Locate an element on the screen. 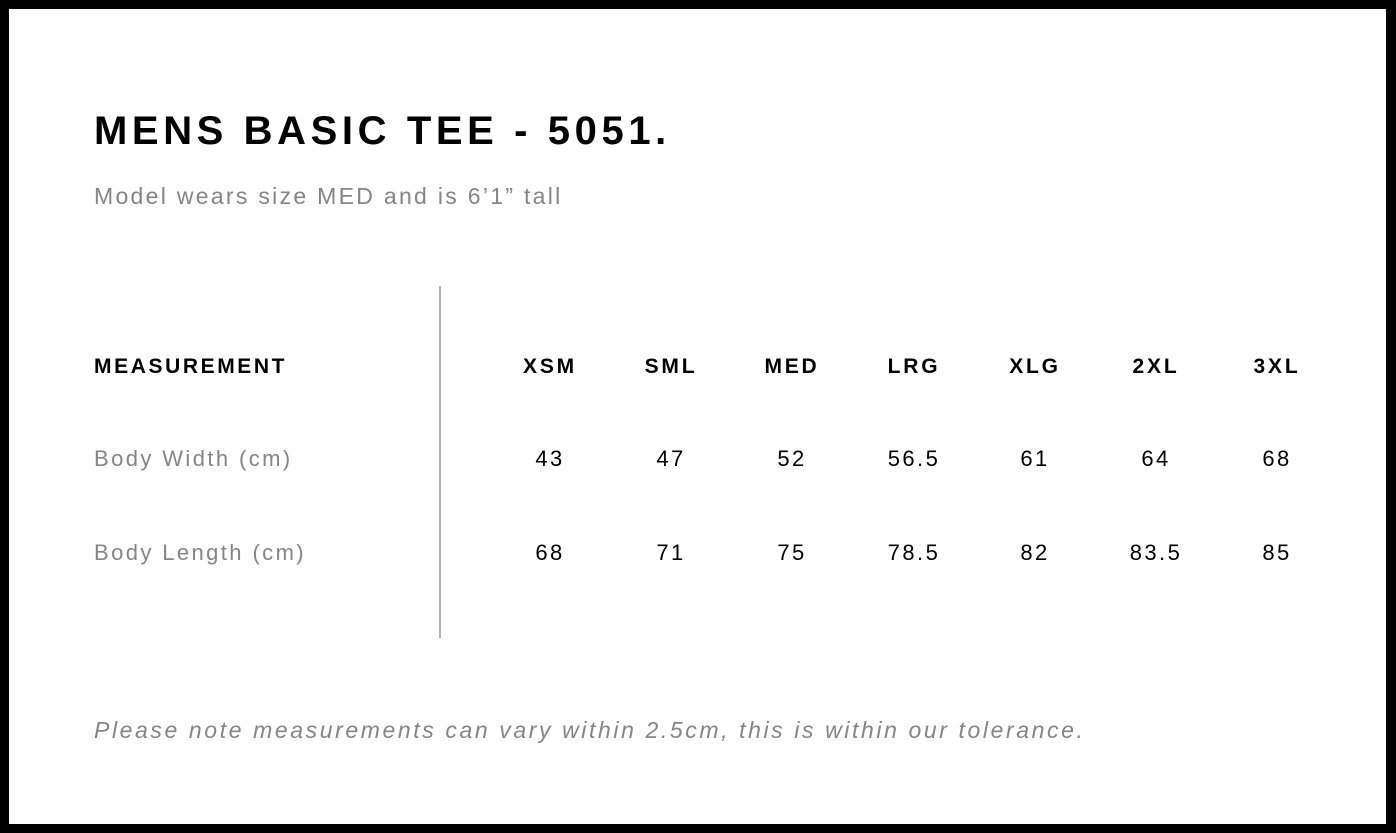 The height and width of the screenshot is (833, 1396). table-cell: 71 is located at coordinates (671, 552).